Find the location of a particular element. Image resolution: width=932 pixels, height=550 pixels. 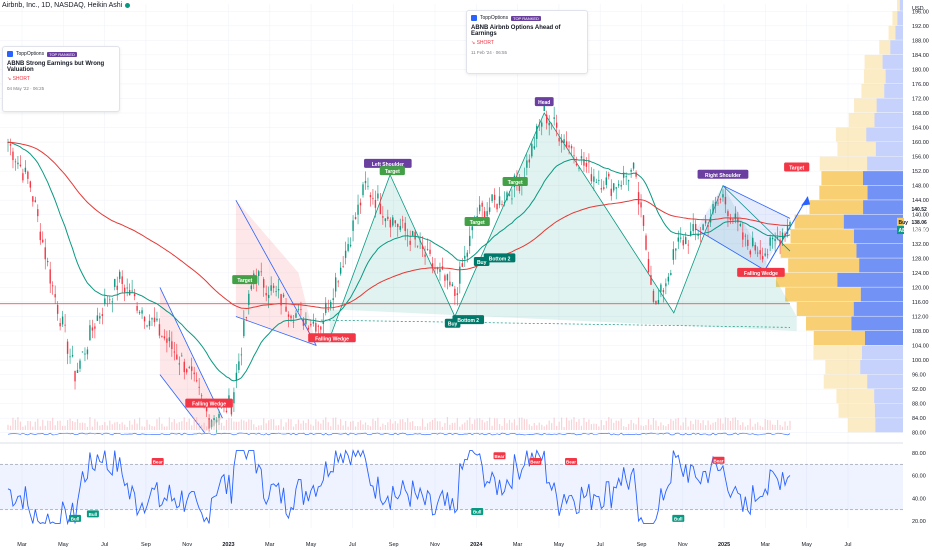

y-tick-label: 108.00 is located at coordinates (920, 332).